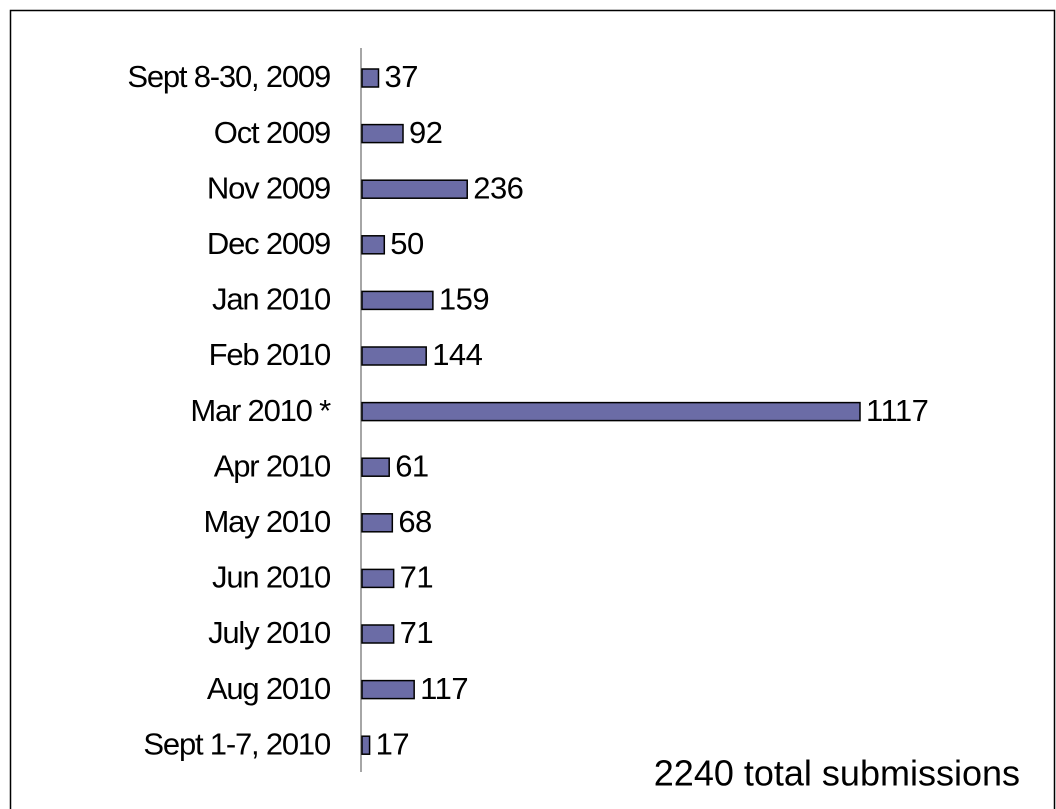 The height and width of the screenshot is (809, 1056). Describe the element at coordinates (269, 688) in the screenshot. I see `category-label: Aug 2010` at that location.